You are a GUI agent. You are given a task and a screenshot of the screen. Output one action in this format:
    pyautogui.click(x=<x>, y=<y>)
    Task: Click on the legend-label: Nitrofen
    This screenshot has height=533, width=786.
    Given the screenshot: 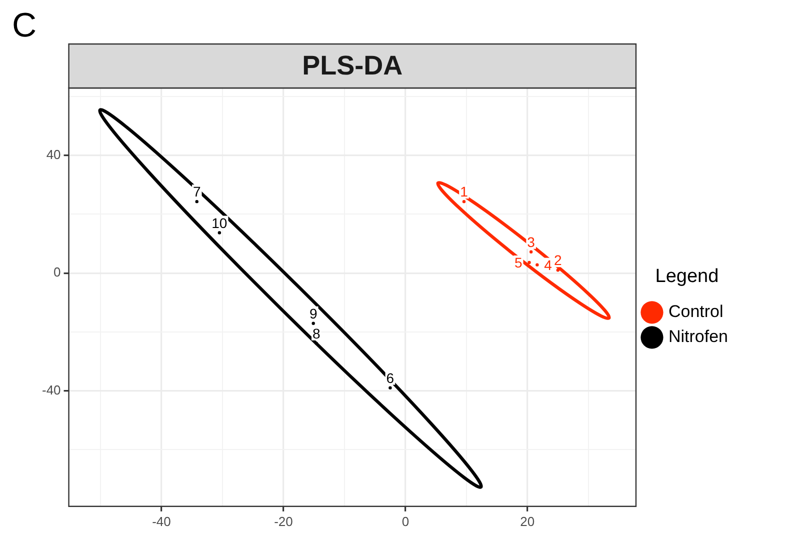 What is the action you would take?
    pyautogui.click(x=698, y=336)
    